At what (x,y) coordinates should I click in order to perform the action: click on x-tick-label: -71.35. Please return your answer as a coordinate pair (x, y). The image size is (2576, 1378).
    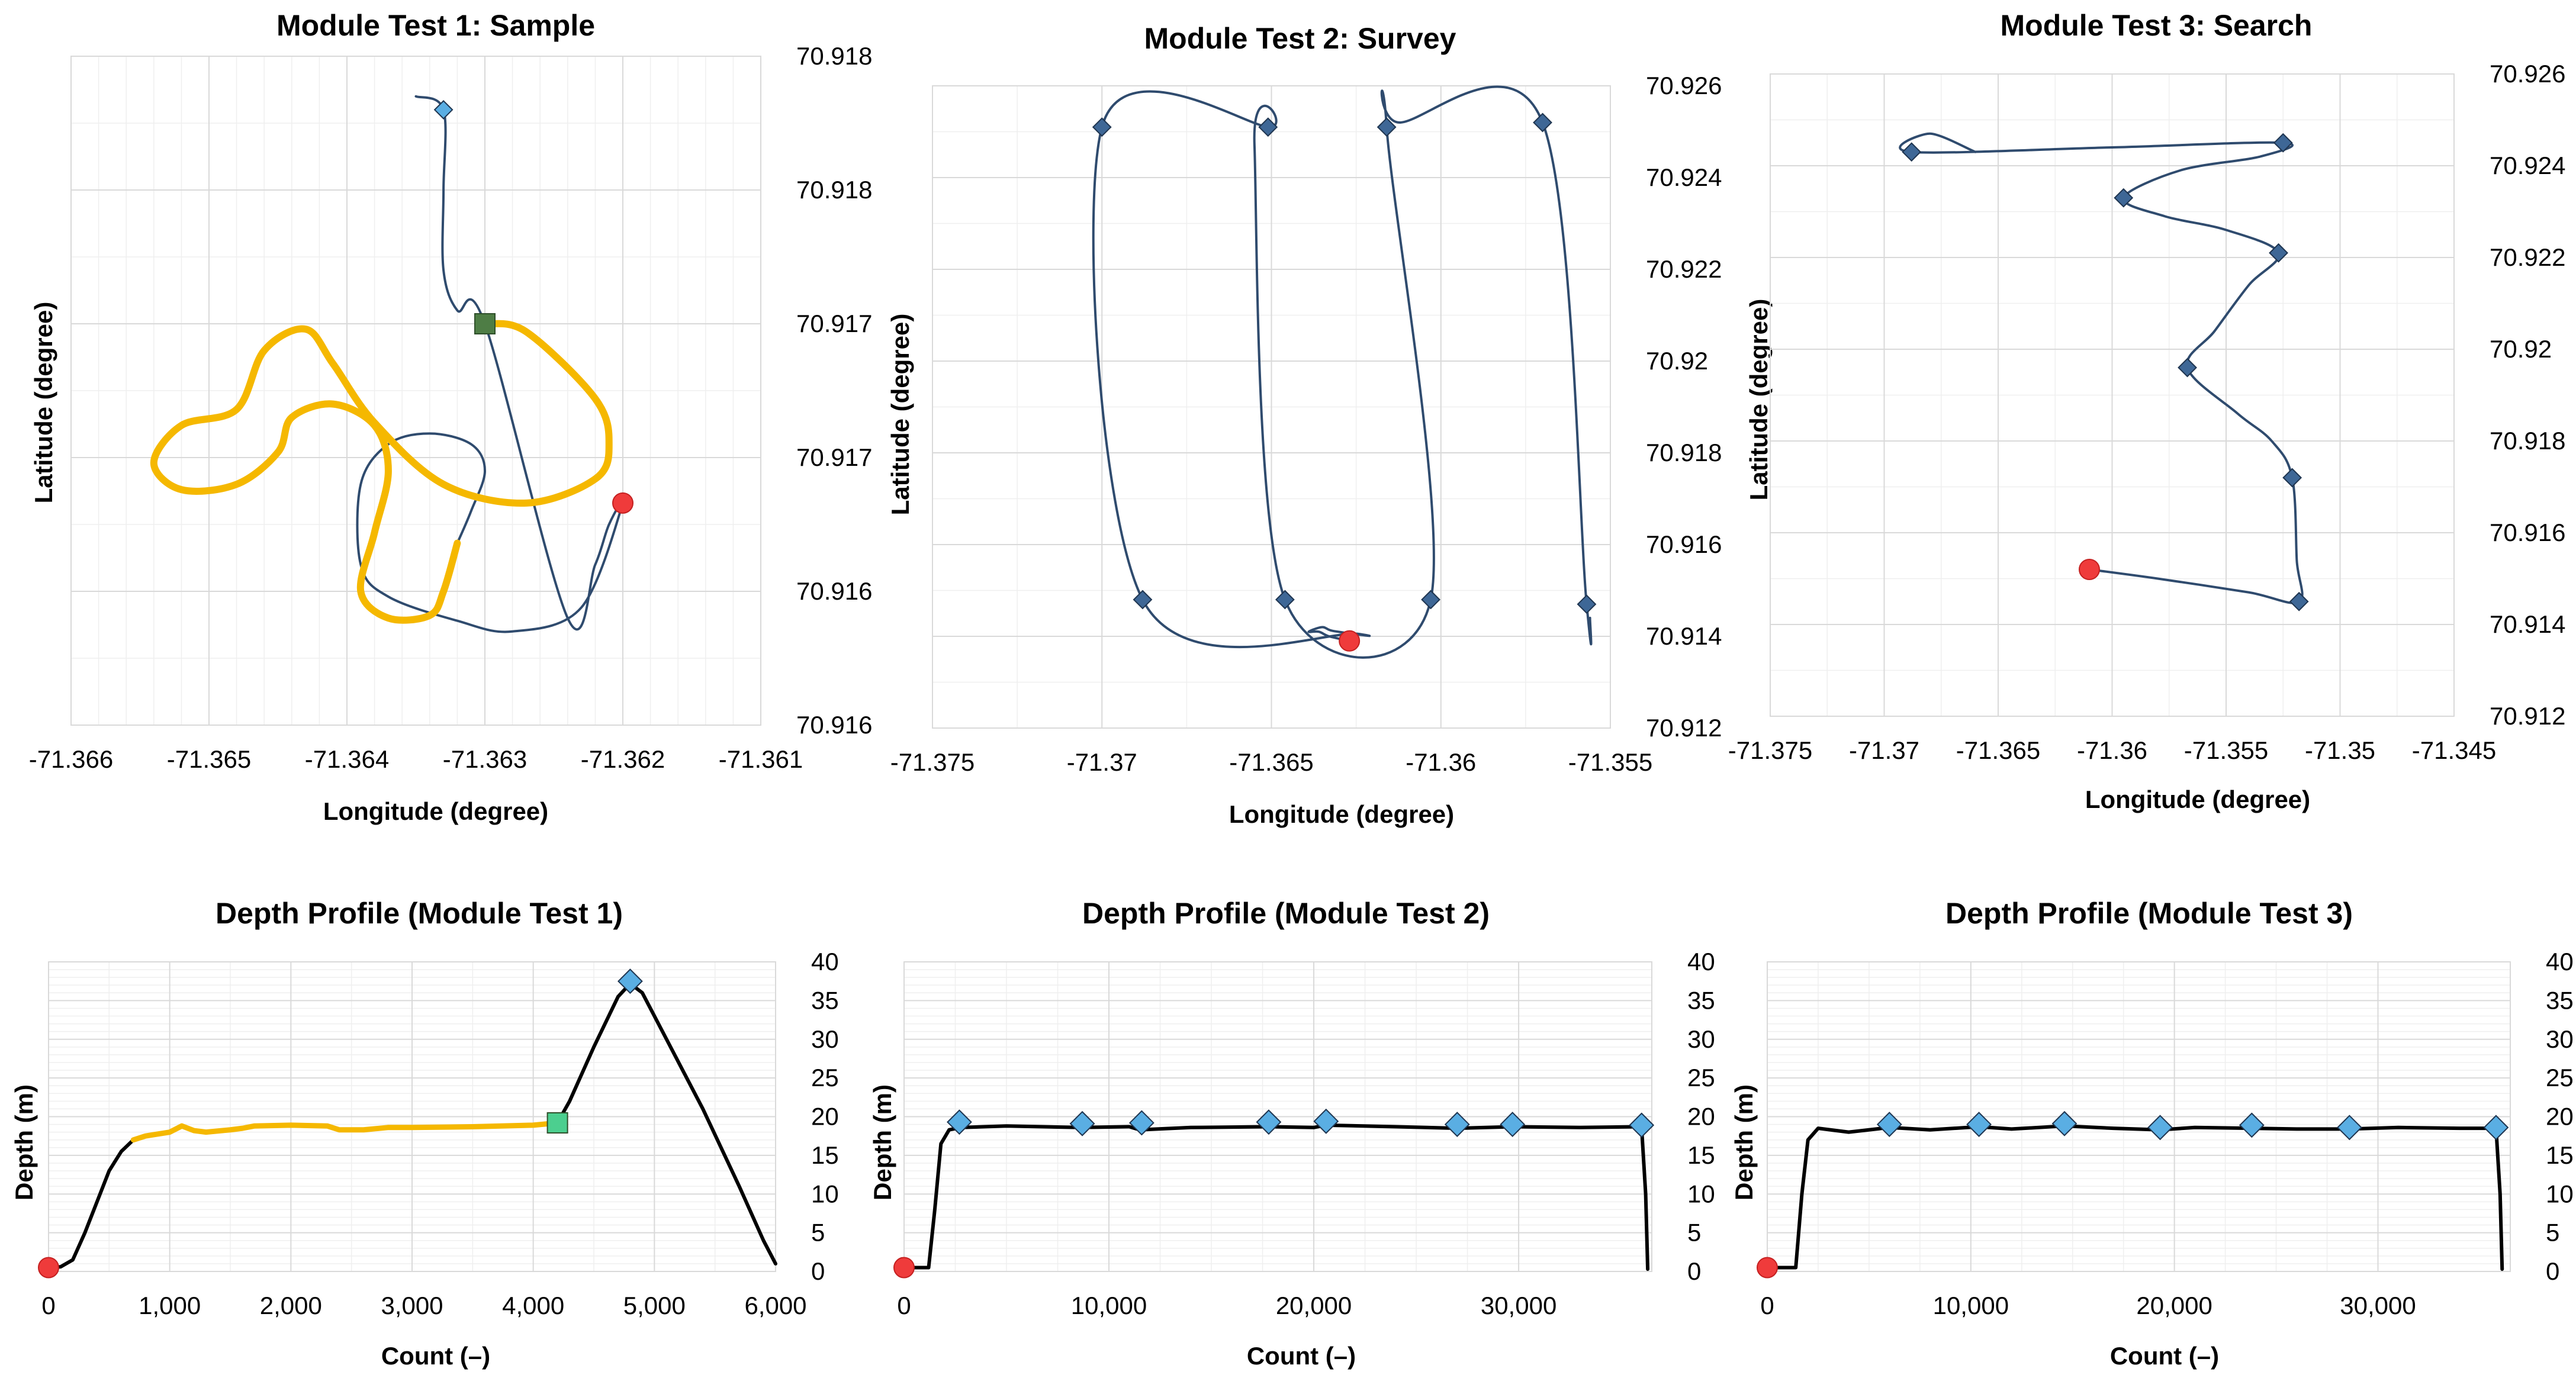
    Looking at the image, I should click on (2340, 750).